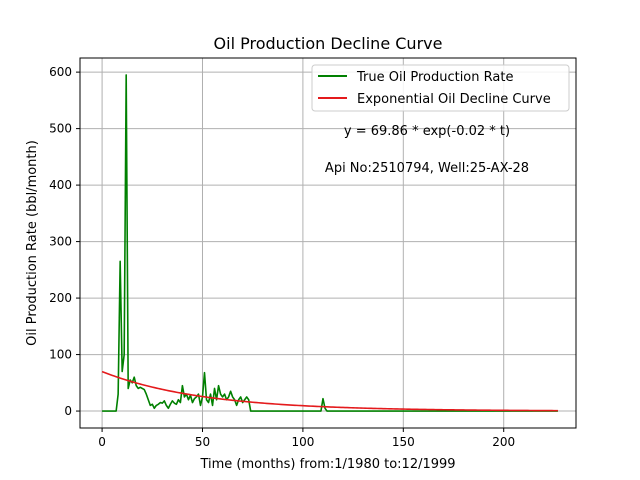  What do you see at coordinates (434, 77) in the screenshot?
I see `legend-label-true-rate: True Oil Production Rate` at bounding box center [434, 77].